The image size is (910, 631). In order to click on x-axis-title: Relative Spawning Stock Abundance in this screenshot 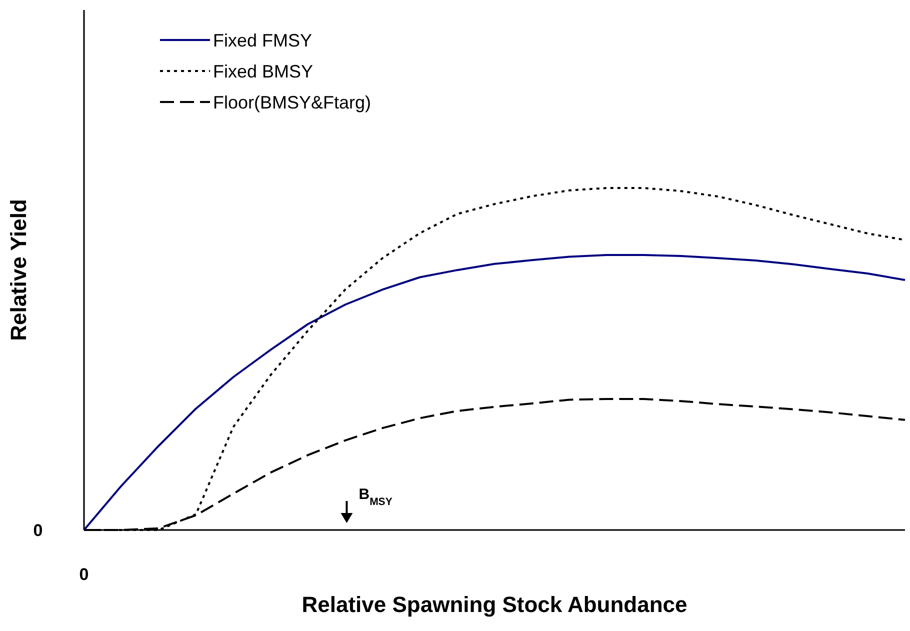, I will do `click(495, 604)`.